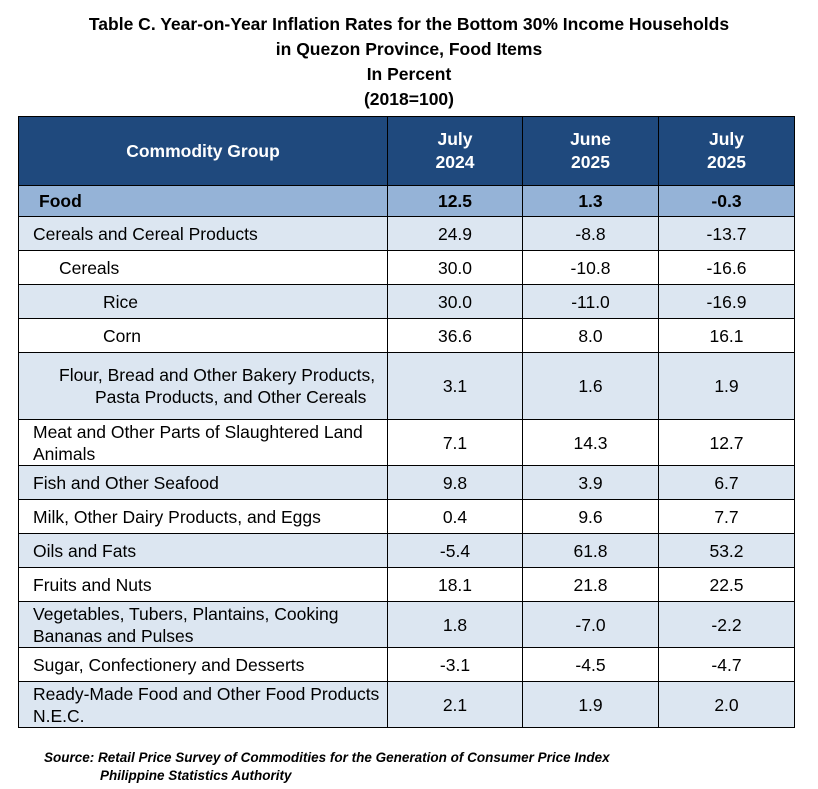 The width and height of the screenshot is (818, 789). I want to click on header-july-2024-year: 2024, so click(455, 162).